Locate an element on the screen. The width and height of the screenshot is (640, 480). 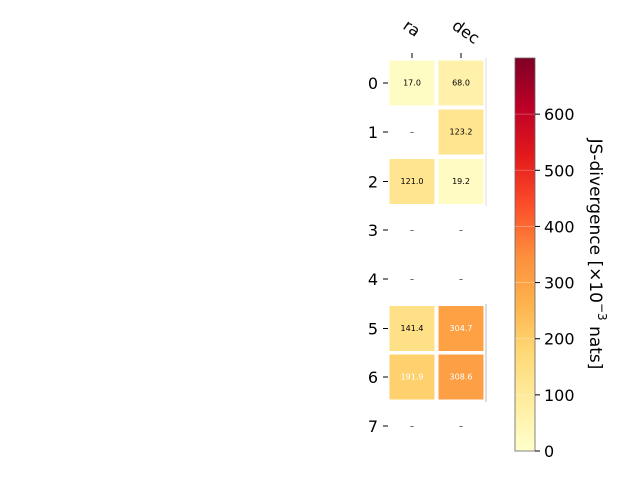
colorbar-tick-label: 100 is located at coordinates (559, 395).